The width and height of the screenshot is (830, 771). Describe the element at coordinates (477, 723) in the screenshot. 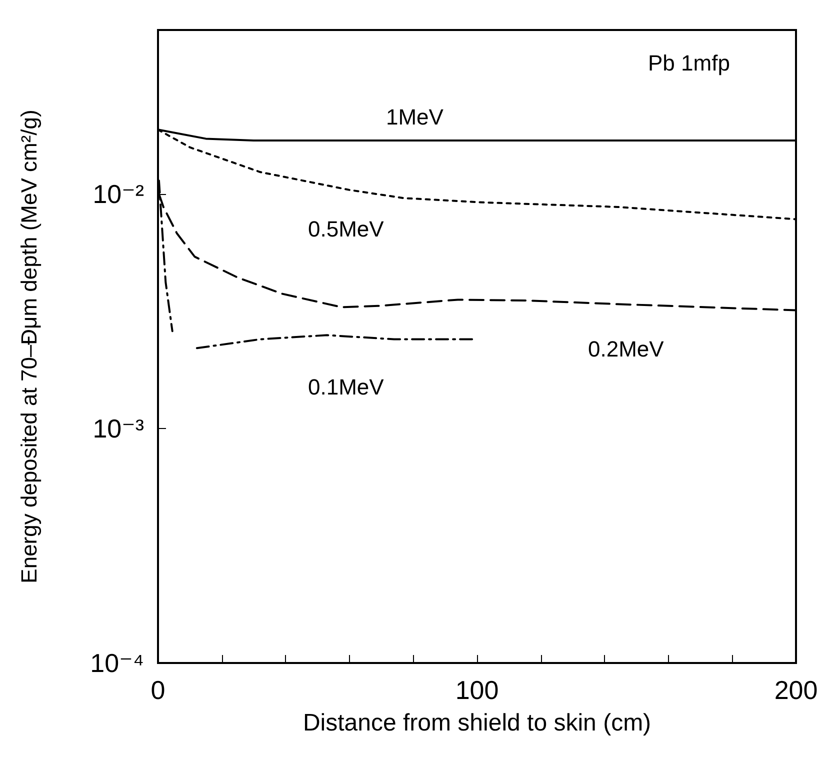

I see `x-axis-title: Distance from shield to skin (cm)` at that location.